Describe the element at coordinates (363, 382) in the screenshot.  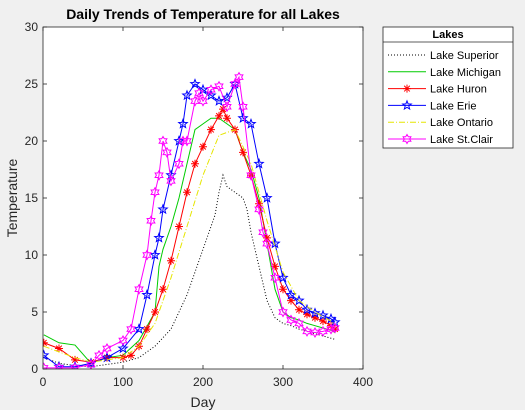
I see `x-tick-label: 400` at that location.